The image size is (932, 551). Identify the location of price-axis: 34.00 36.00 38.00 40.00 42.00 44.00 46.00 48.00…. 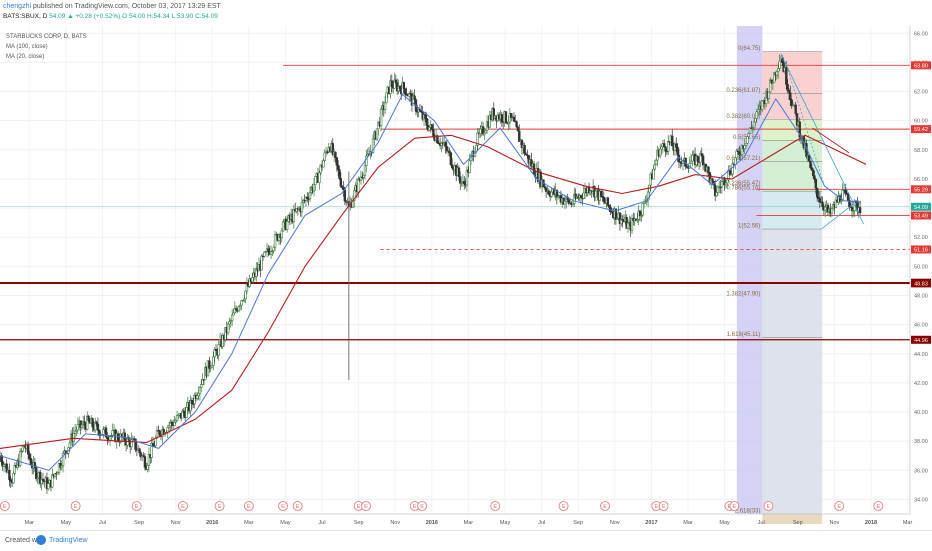
(920, 270).